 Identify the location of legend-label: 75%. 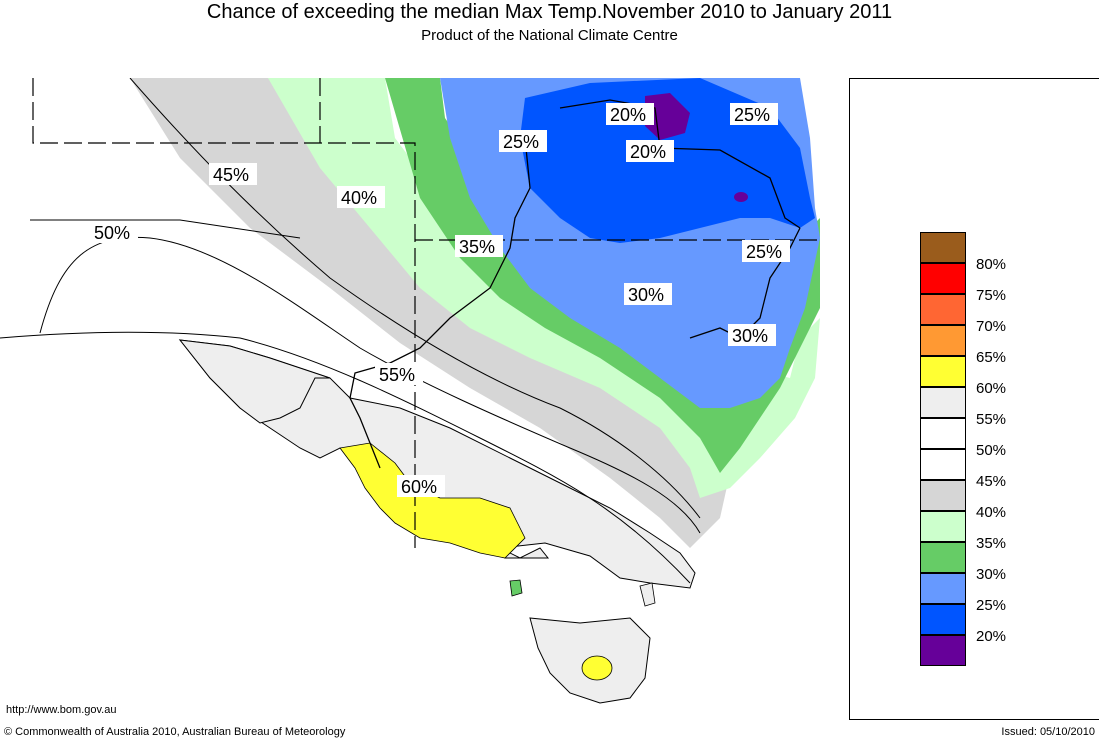
(991, 295).